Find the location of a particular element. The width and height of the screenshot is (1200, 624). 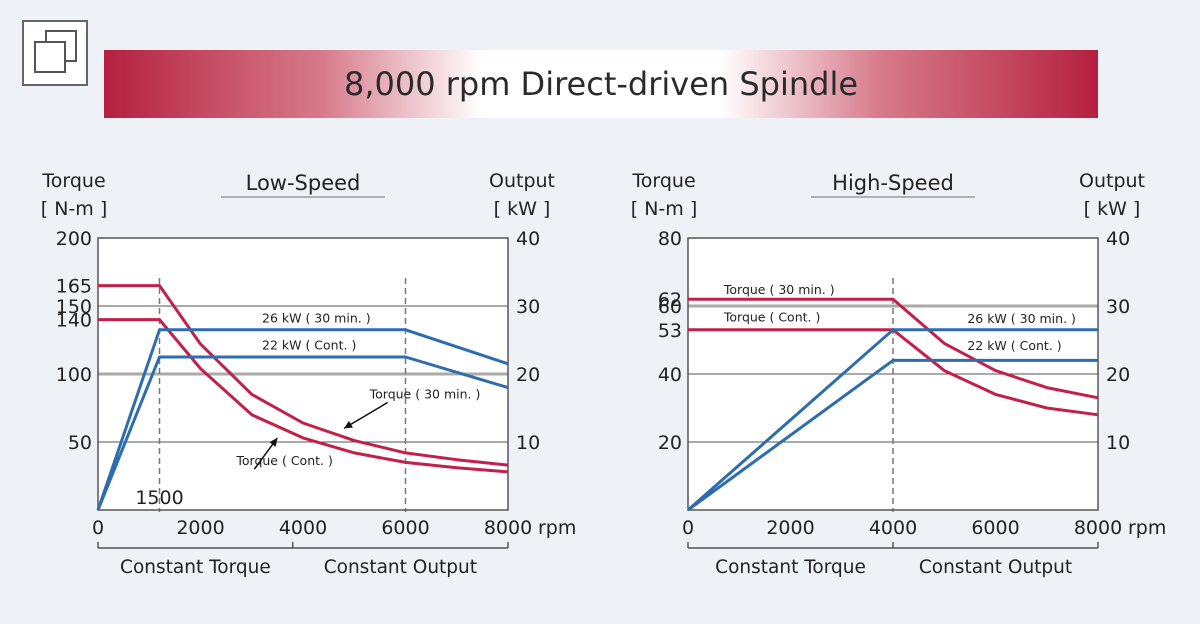

chart-title: Low-Speed is located at coordinates (303, 183).